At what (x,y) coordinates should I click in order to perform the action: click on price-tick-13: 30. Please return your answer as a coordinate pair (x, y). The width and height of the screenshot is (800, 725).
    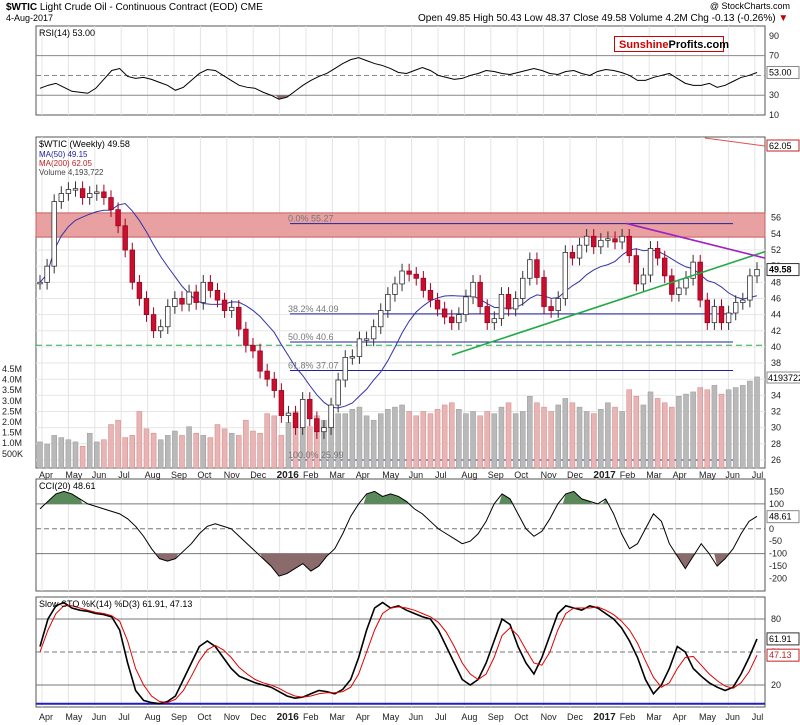
    Looking at the image, I should click on (776, 428).